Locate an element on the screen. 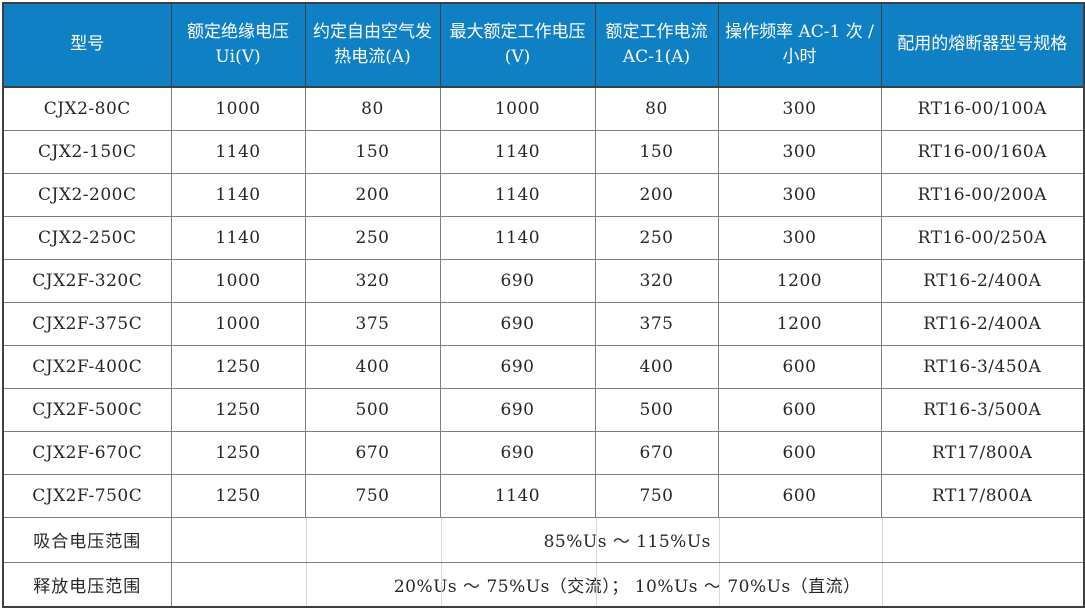  cell-ac1-current: 150 is located at coordinates (656, 151).